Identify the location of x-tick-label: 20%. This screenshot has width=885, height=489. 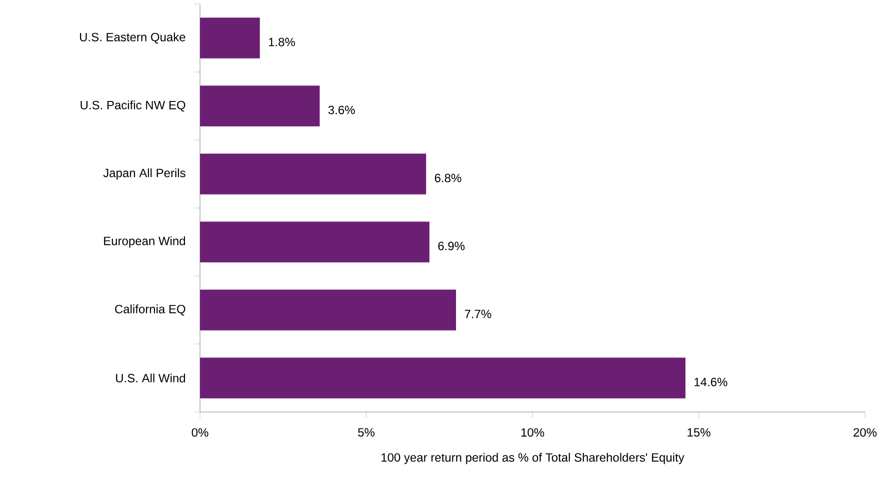
(865, 432).